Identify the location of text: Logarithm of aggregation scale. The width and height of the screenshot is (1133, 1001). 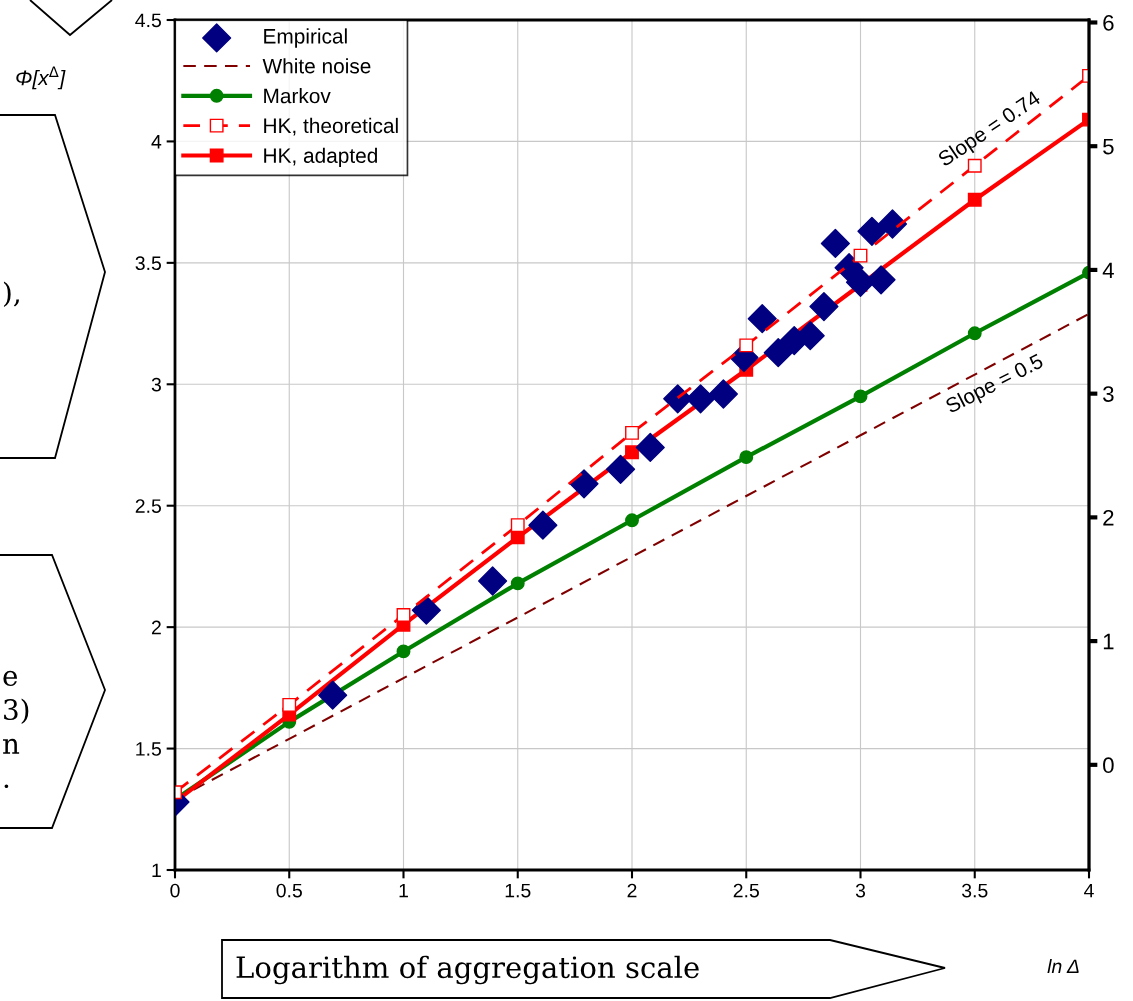
(467, 970).